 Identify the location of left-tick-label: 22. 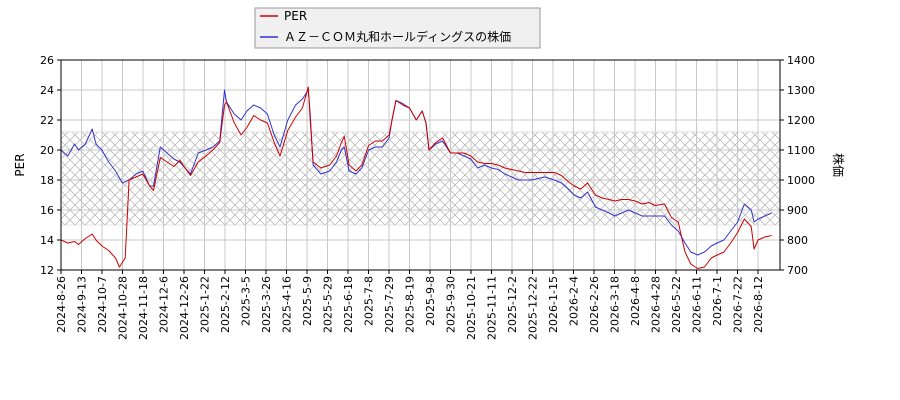
(47, 120).